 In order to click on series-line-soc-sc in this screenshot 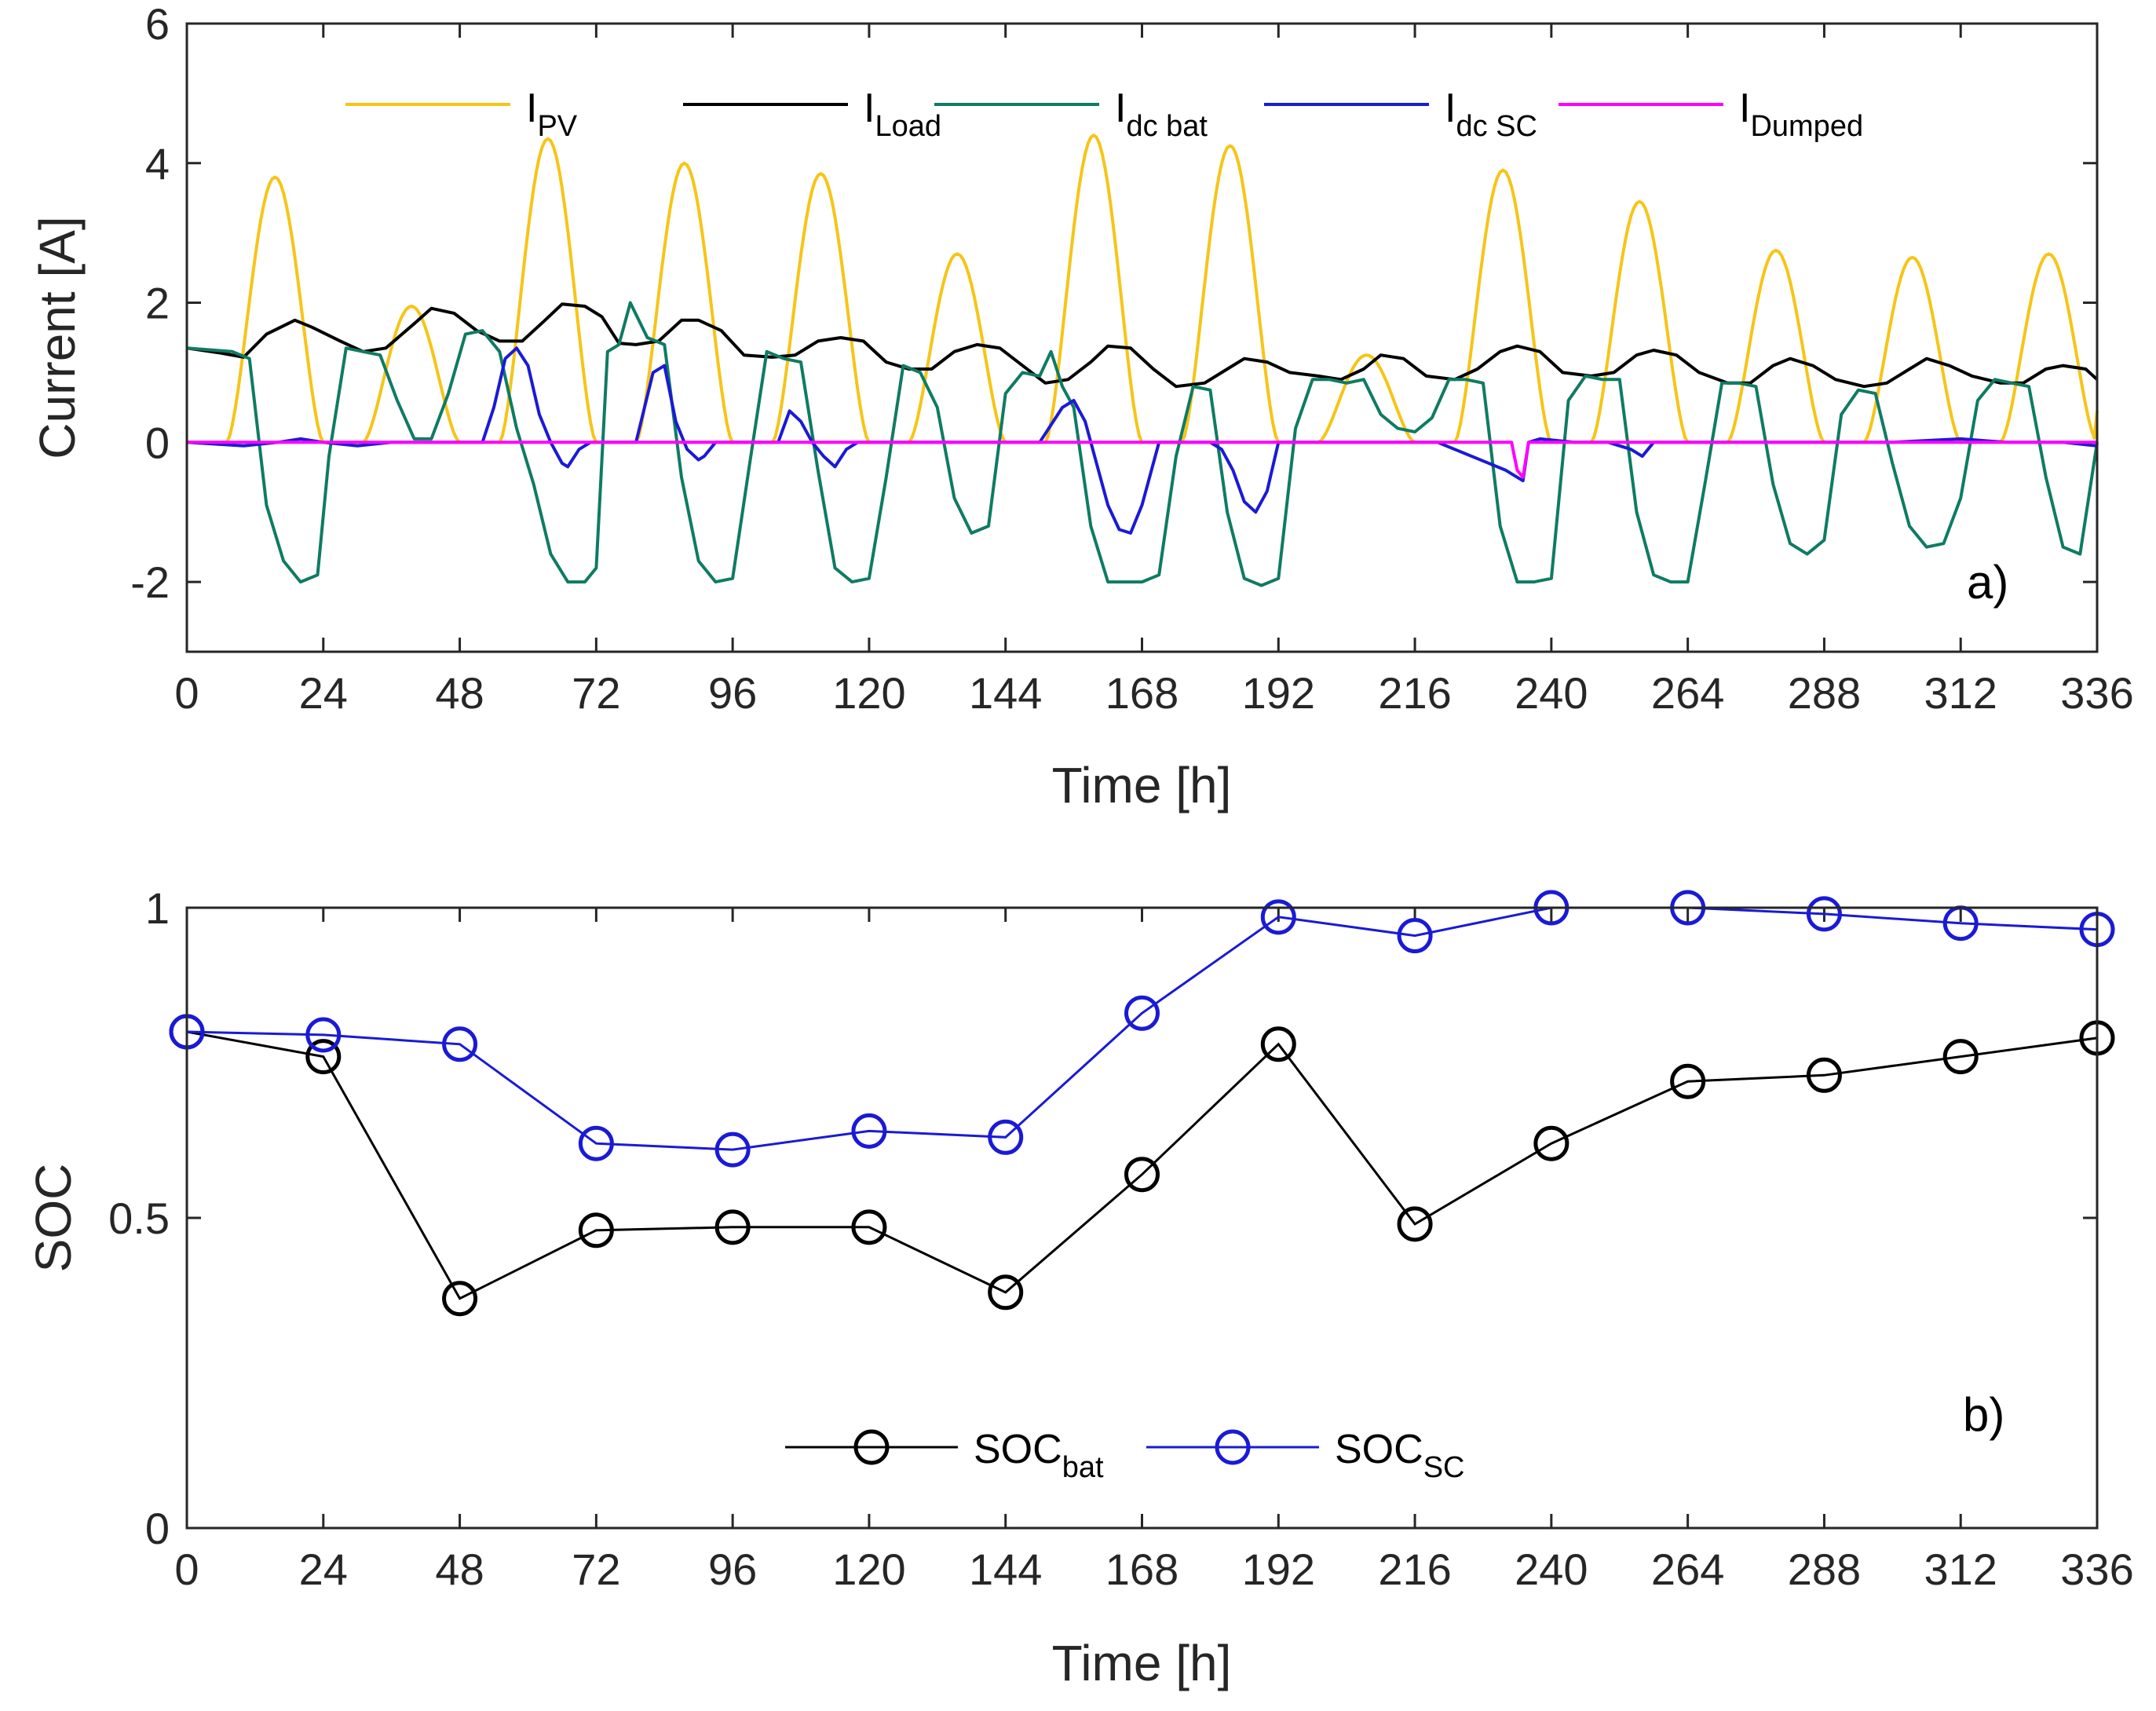, I will do `click(1142, 1028)`.